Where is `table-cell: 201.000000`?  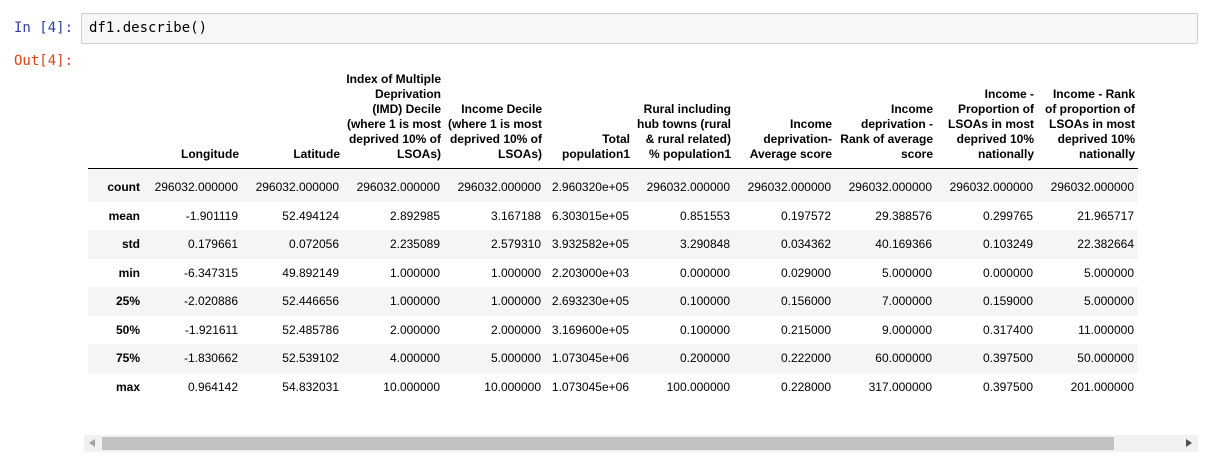
table-cell: 201.000000 is located at coordinates (1102, 386).